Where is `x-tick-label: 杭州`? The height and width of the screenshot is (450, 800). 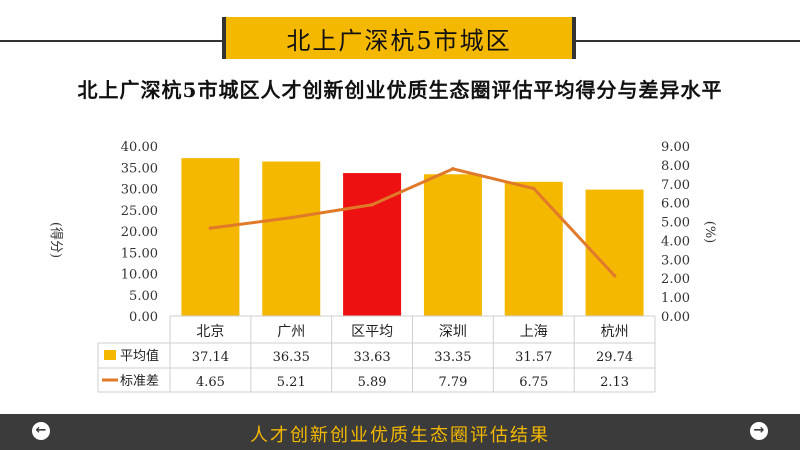
x-tick-label: 杭州 is located at coordinates (615, 332).